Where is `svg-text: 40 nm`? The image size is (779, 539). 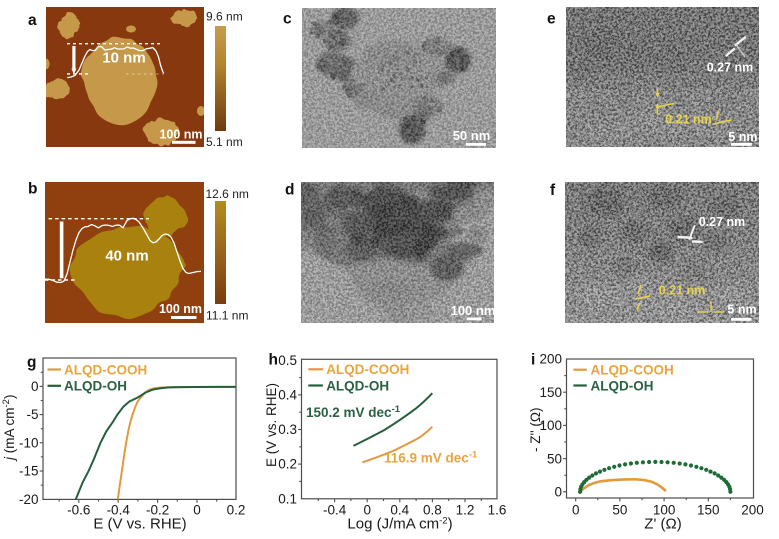
svg-text: 40 nm is located at coordinates (126, 256).